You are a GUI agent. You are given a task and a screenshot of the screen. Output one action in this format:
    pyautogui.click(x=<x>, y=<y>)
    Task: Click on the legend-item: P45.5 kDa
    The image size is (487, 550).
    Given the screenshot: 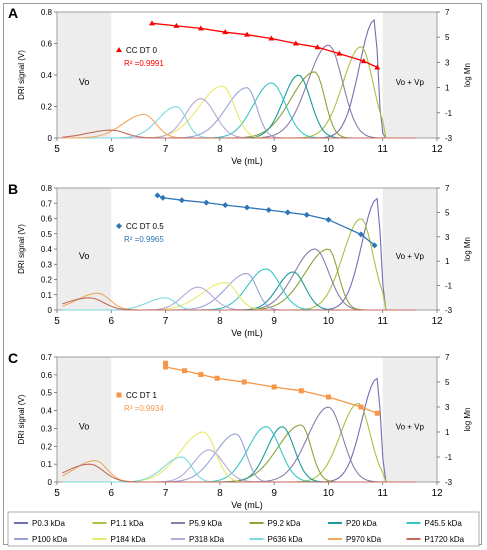 What is the action you would take?
    pyautogui.click(x=434, y=523)
    